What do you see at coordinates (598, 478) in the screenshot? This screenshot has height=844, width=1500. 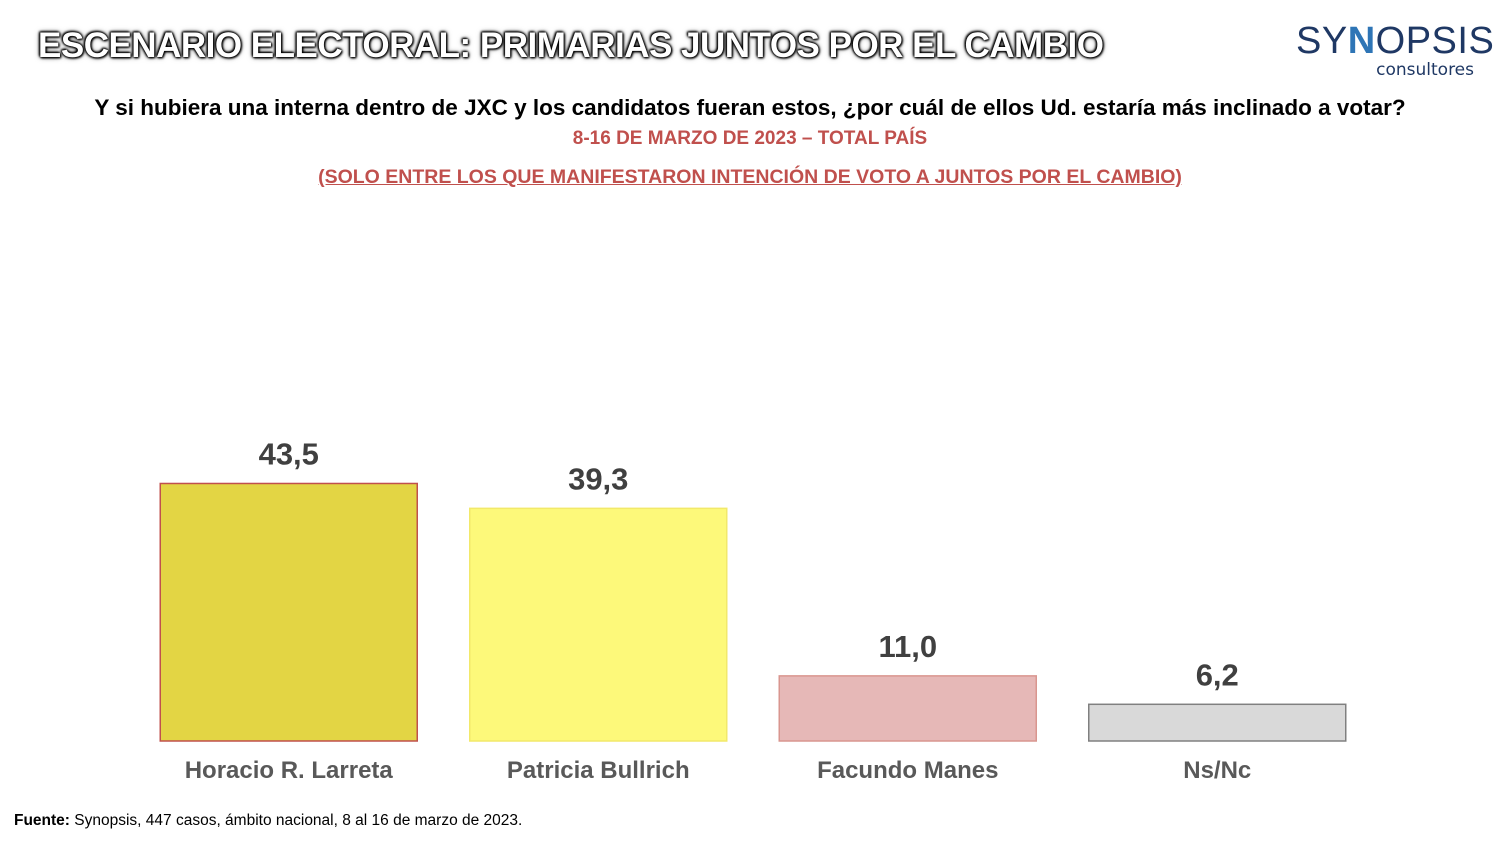 I see `bar-value-label-1: 39,3` at bounding box center [598, 478].